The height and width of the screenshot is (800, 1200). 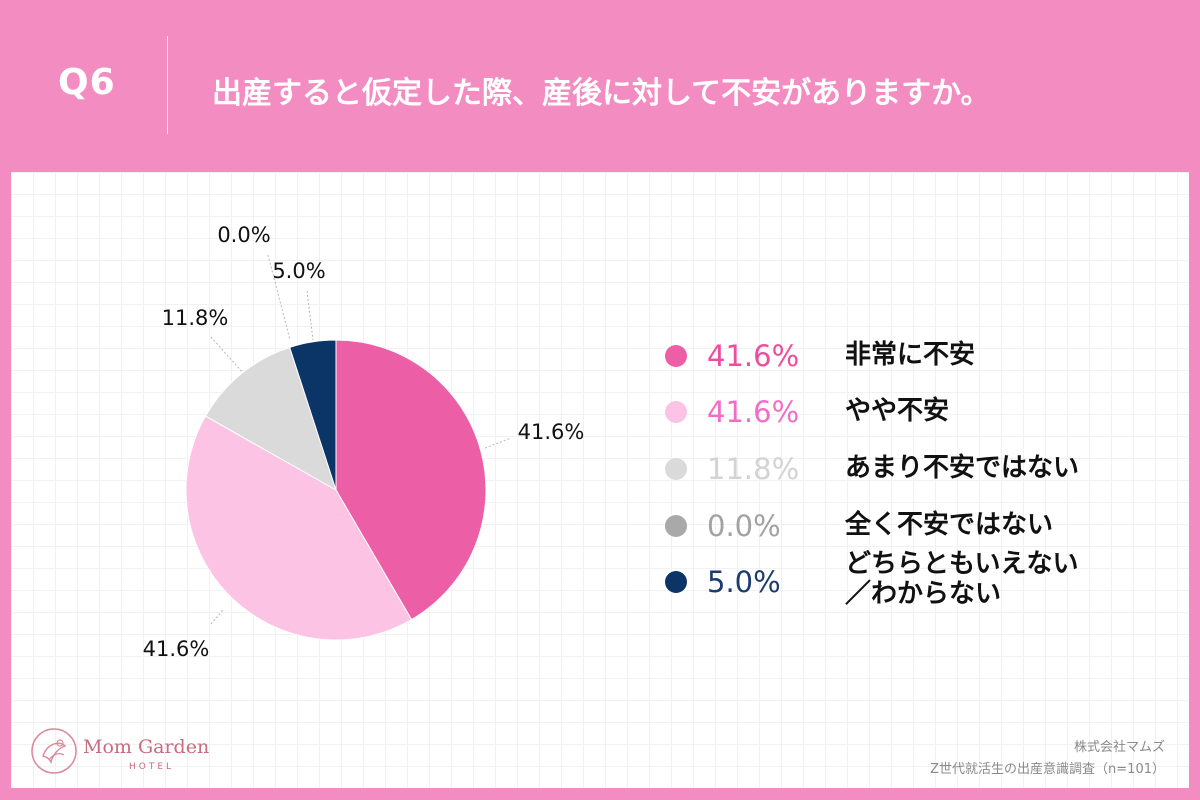 What do you see at coordinates (167, 85) in the screenshot?
I see `header-divider` at bounding box center [167, 85].